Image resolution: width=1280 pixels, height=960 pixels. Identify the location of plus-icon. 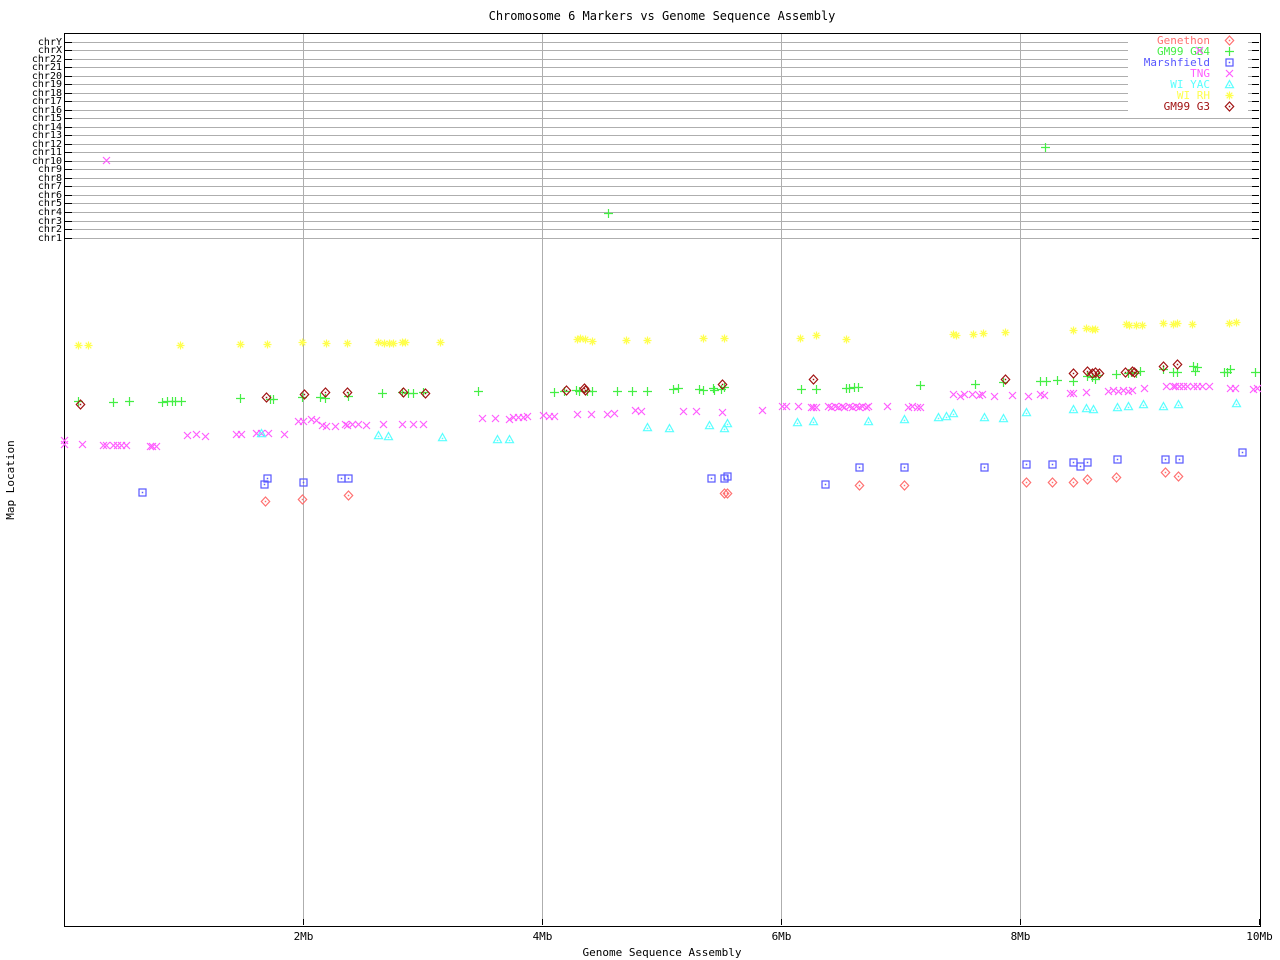
(1229, 51).